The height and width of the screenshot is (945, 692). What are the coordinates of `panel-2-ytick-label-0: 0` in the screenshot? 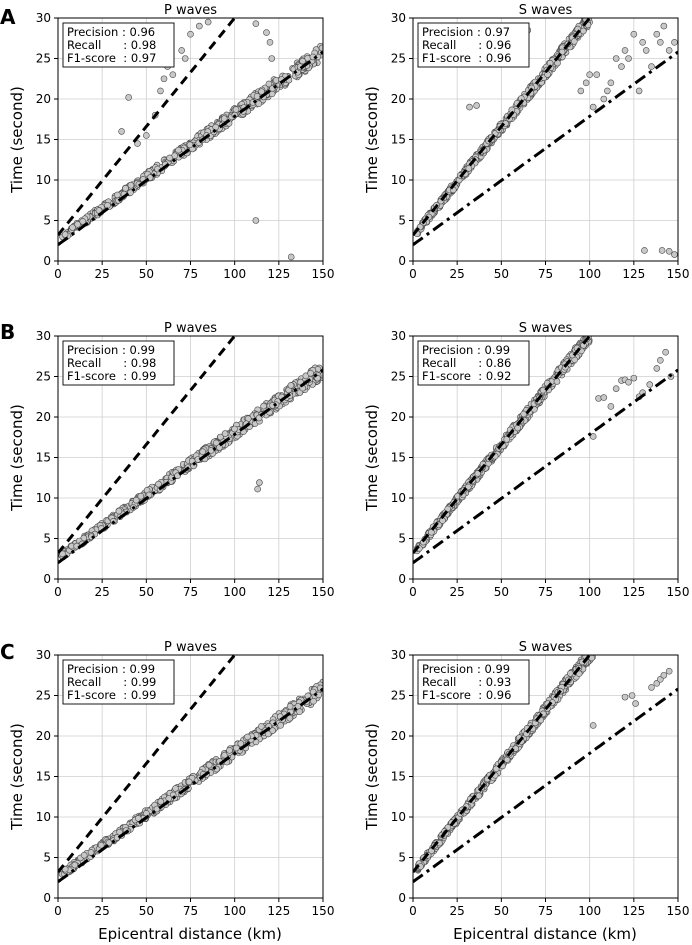 It's located at (47, 579).